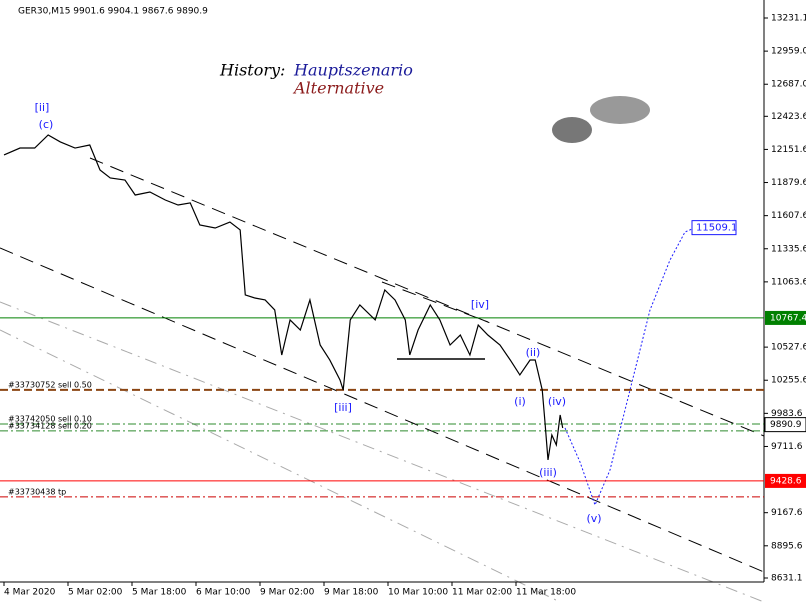  I want to click on legend-label: History:, so click(252, 70).